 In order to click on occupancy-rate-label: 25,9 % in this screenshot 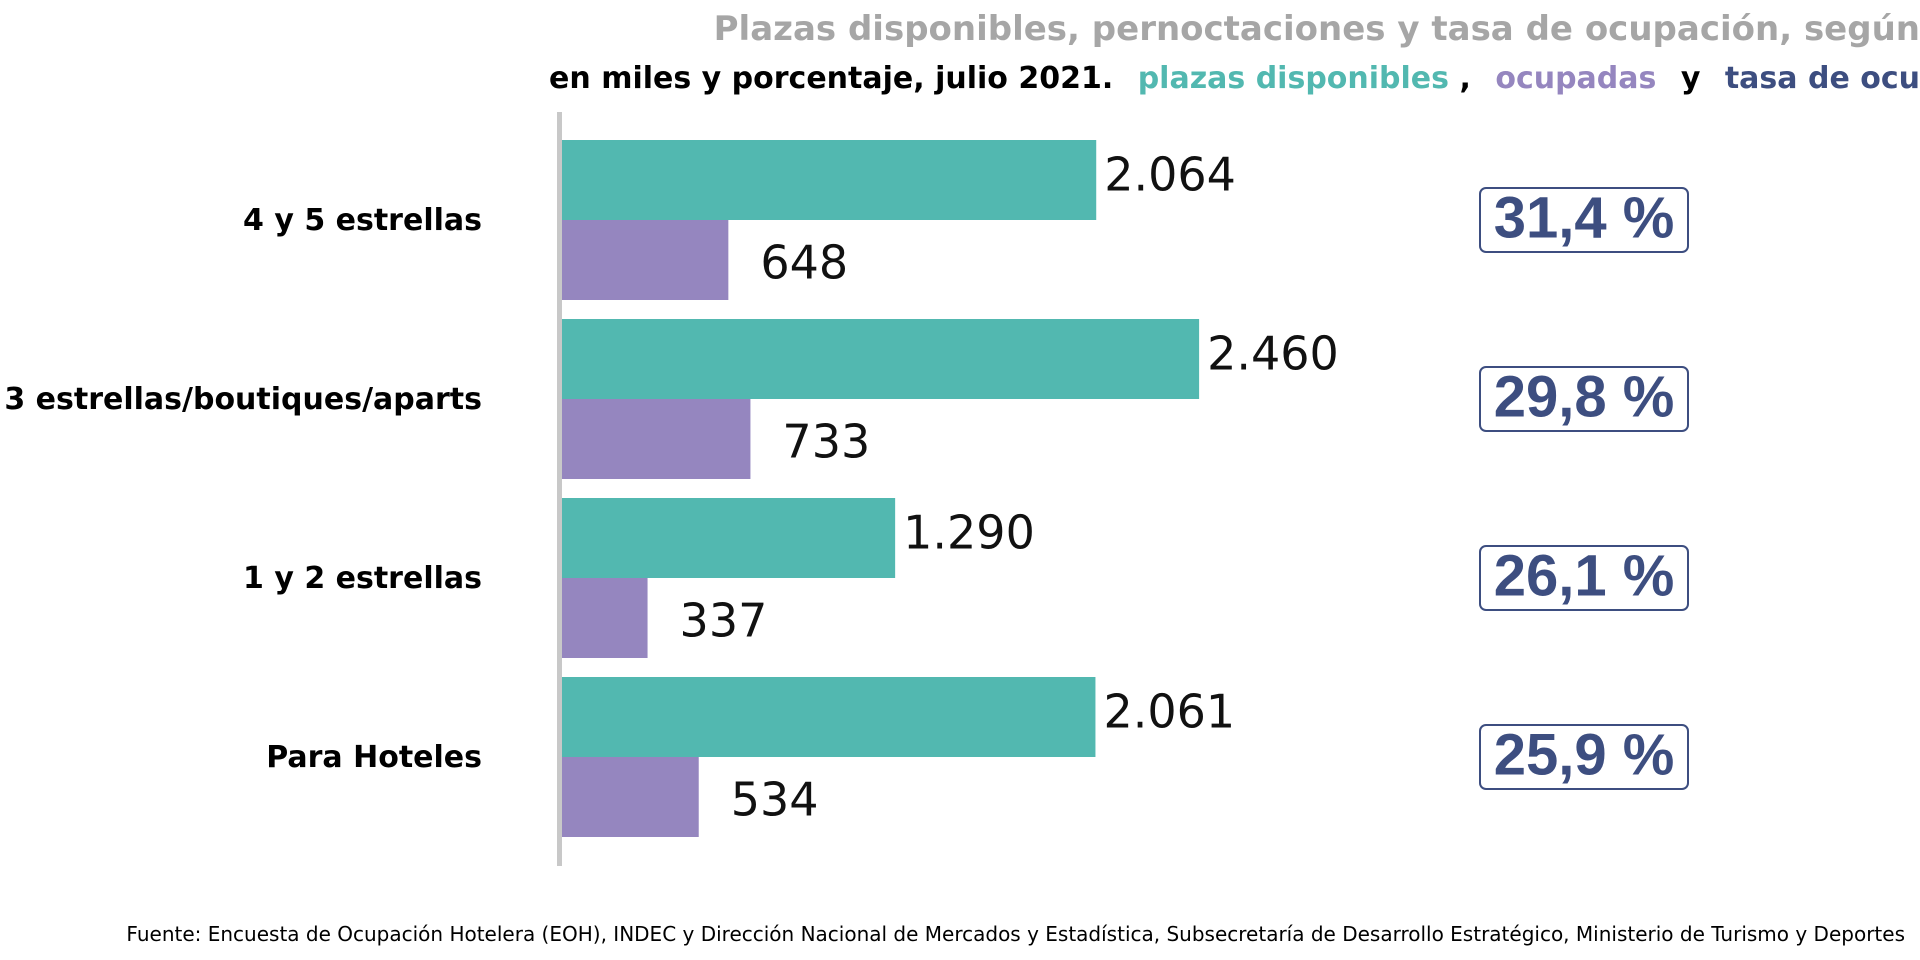, I will do `click(1584, 754)`.